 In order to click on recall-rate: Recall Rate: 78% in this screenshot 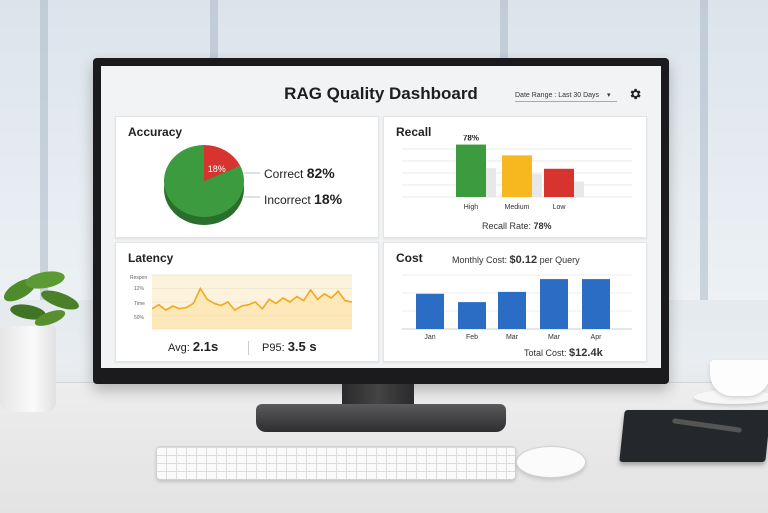, I will do `click(517, 226)`.